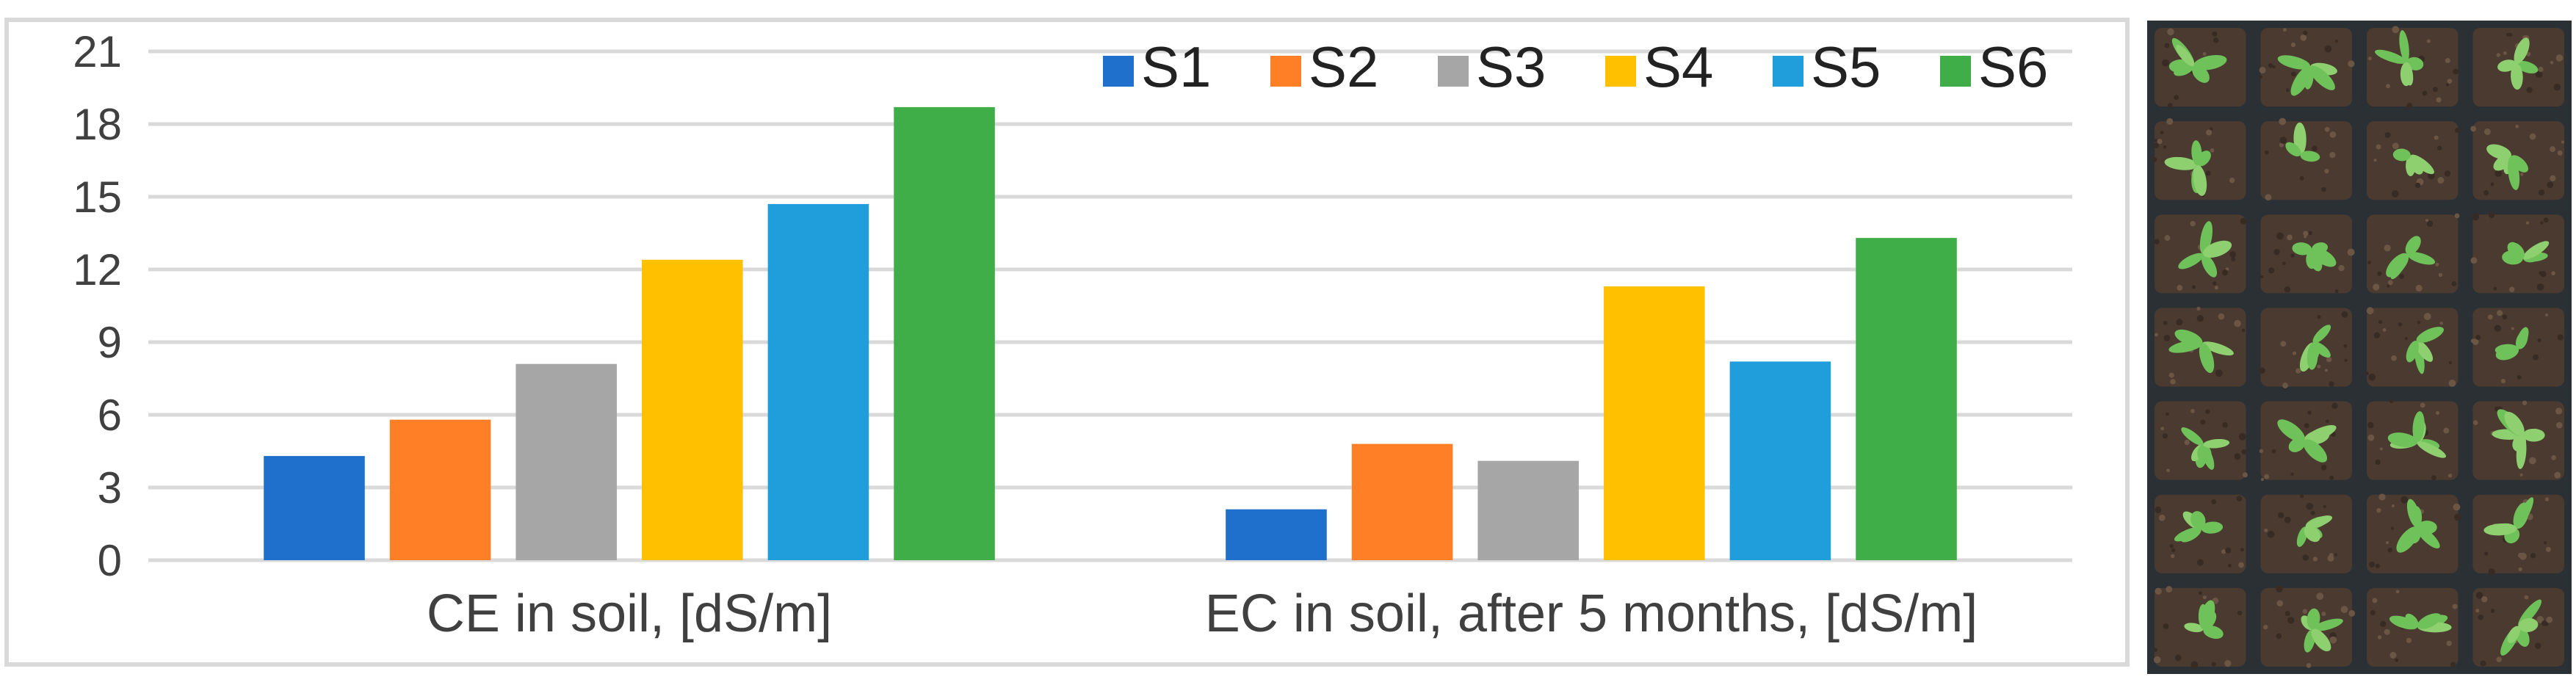 Image resolution: width=2576 pixels, height=685 pixels. I want to click on legend-label-s5: S5, so click(1846, 67).